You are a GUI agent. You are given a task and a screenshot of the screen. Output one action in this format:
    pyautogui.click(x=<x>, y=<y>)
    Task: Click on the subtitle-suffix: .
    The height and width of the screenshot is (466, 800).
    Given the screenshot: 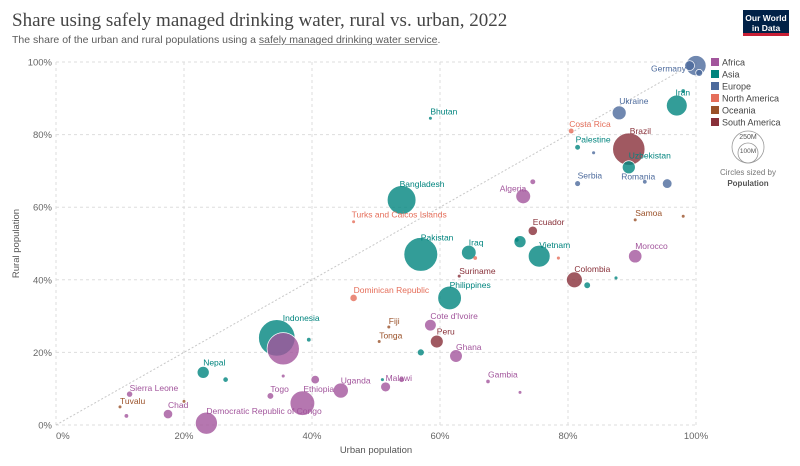 What is the action you would take?
    pyautogui.click(x=439, y=40)
    